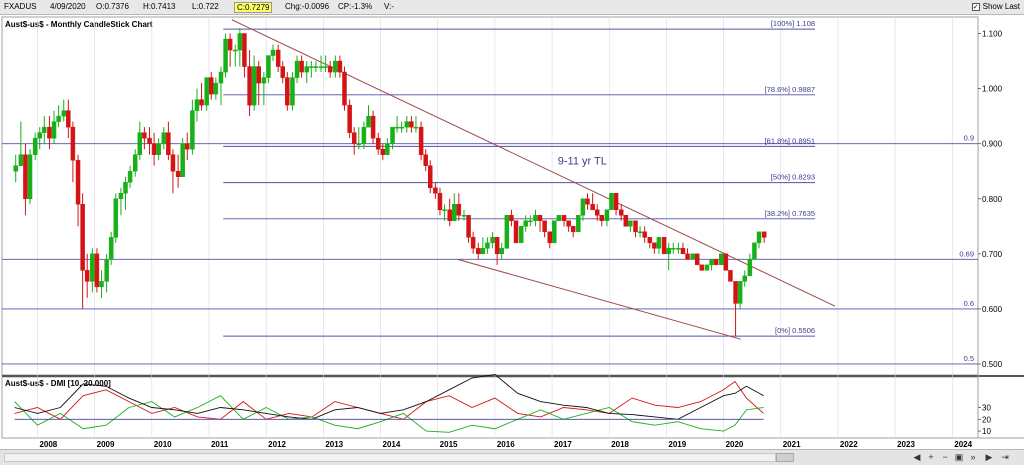 Image resolution: width=1024 pixels, height=465 pixels. Describe the element at coordinates (931, 457) in the screenshot. I see `zoom-in-icon: +` at that location.